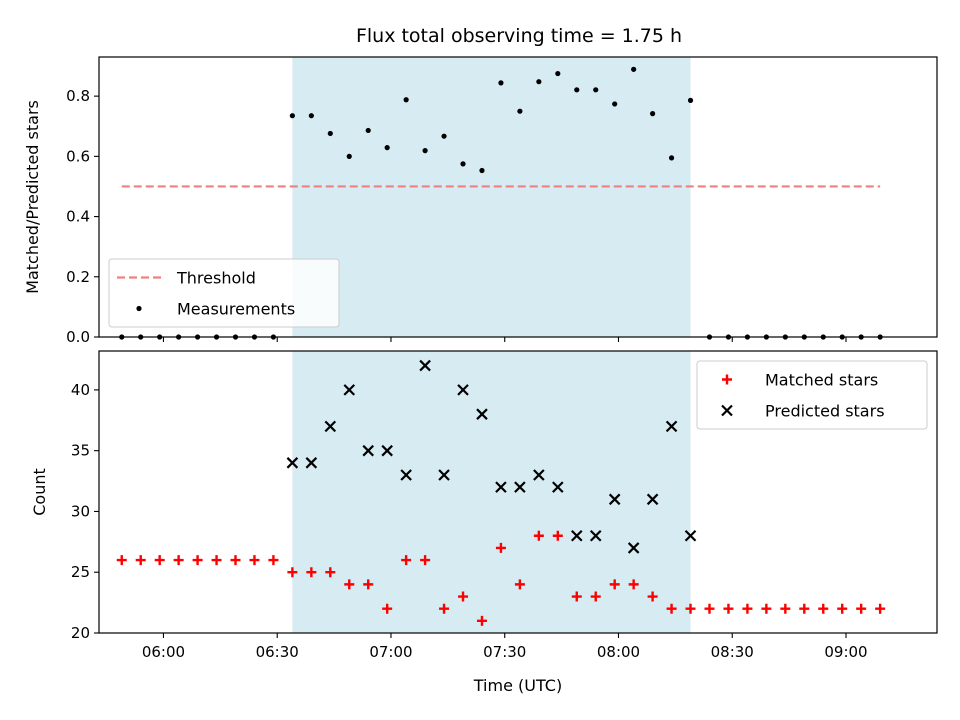  Describe the element at coordinates (139, 308) in the screenshot. I see `legend-handle-dot` at that location.